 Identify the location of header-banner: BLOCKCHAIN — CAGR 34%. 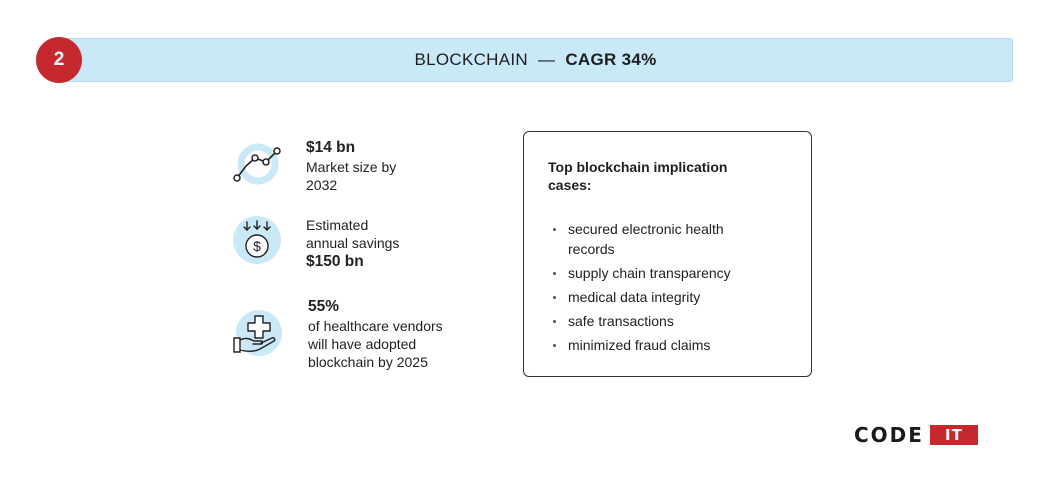
(535, 60).